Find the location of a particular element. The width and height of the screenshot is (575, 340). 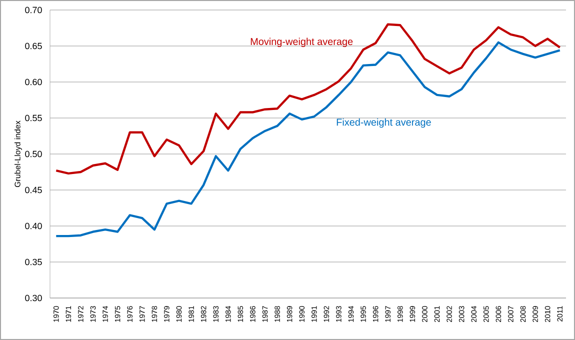

y-tick-label: 0.60 is located at coordinates (33, 82).